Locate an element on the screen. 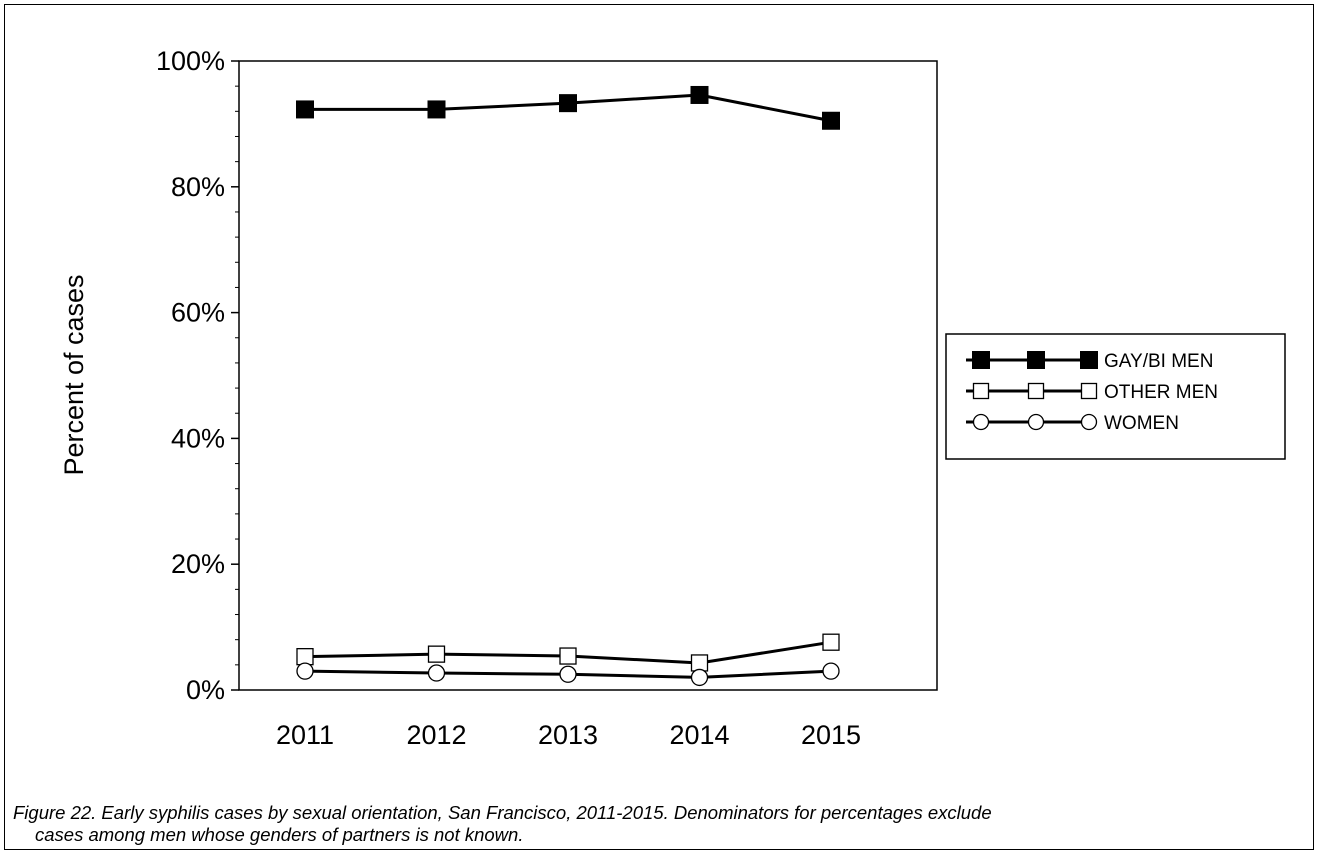 This screenshot has width=1318, height=850. series-other-men is located at coordinates (568, 652).